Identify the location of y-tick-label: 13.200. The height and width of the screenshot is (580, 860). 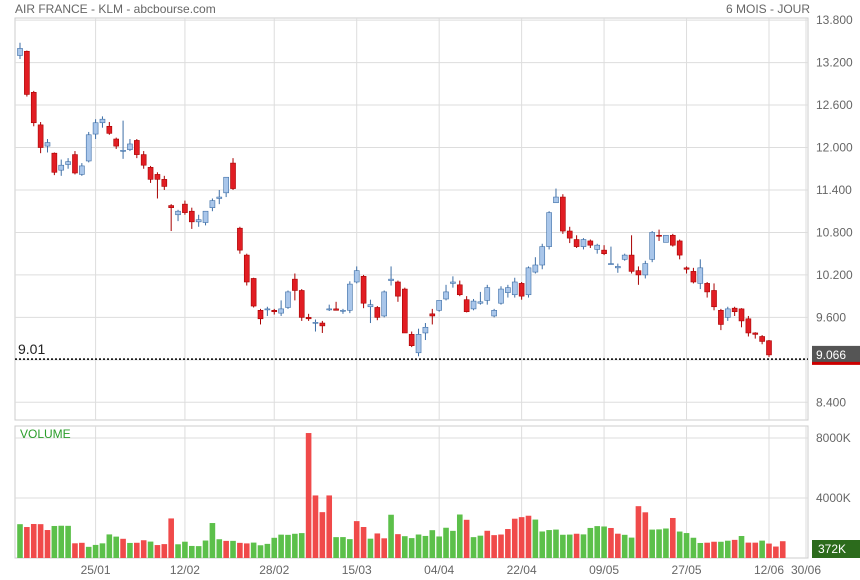
(834, 63).